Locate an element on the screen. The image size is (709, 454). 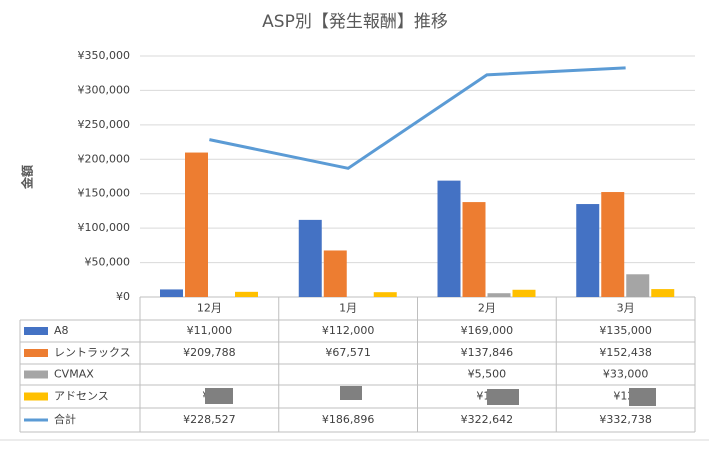
table-value: ¥137,846 is located at coordinates (487, 352).